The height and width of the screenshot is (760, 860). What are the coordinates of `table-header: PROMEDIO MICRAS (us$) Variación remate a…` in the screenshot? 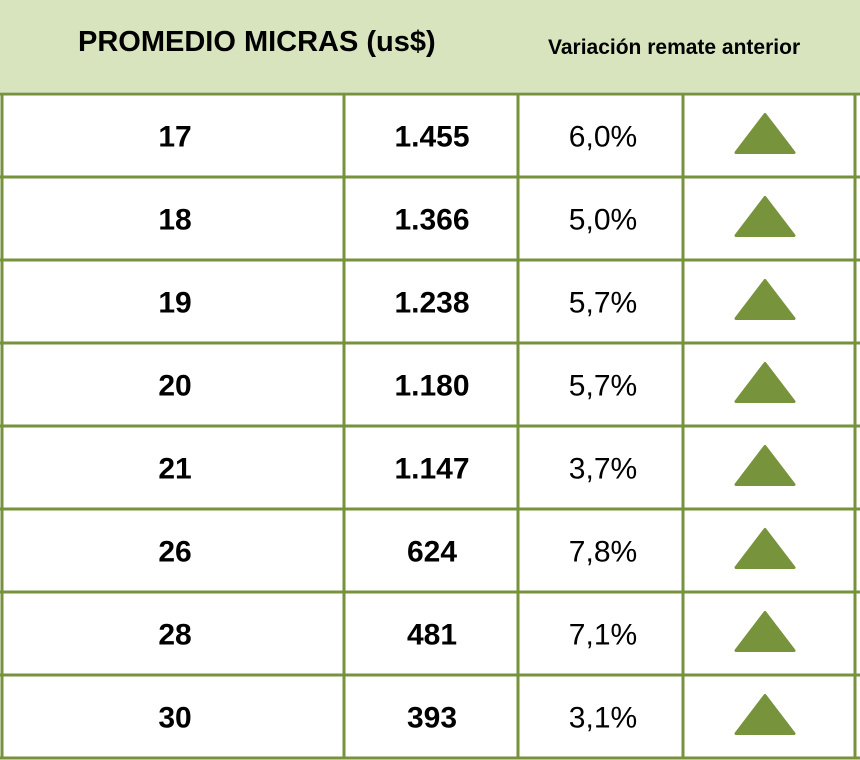 It's located at (430, 46).